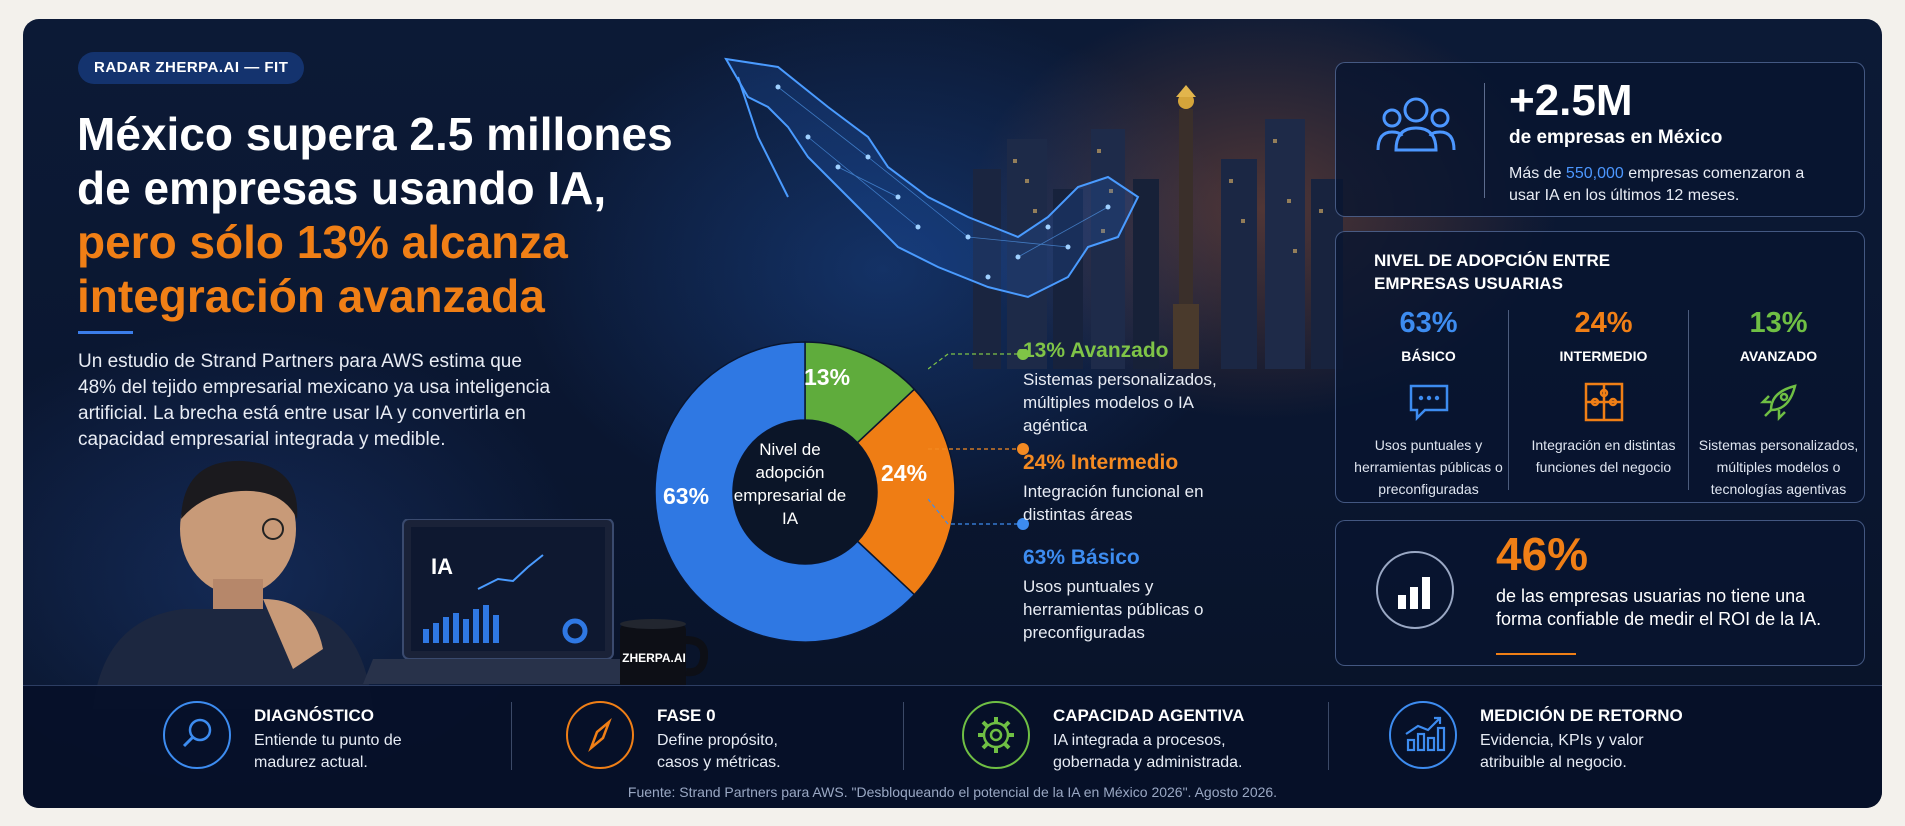 The image size is (1905, 826). Describe the element at coordinates (719, 751) in the screenshot. I see `step-fase-0-desc: Define propósito, casos y métricas.` at that location.